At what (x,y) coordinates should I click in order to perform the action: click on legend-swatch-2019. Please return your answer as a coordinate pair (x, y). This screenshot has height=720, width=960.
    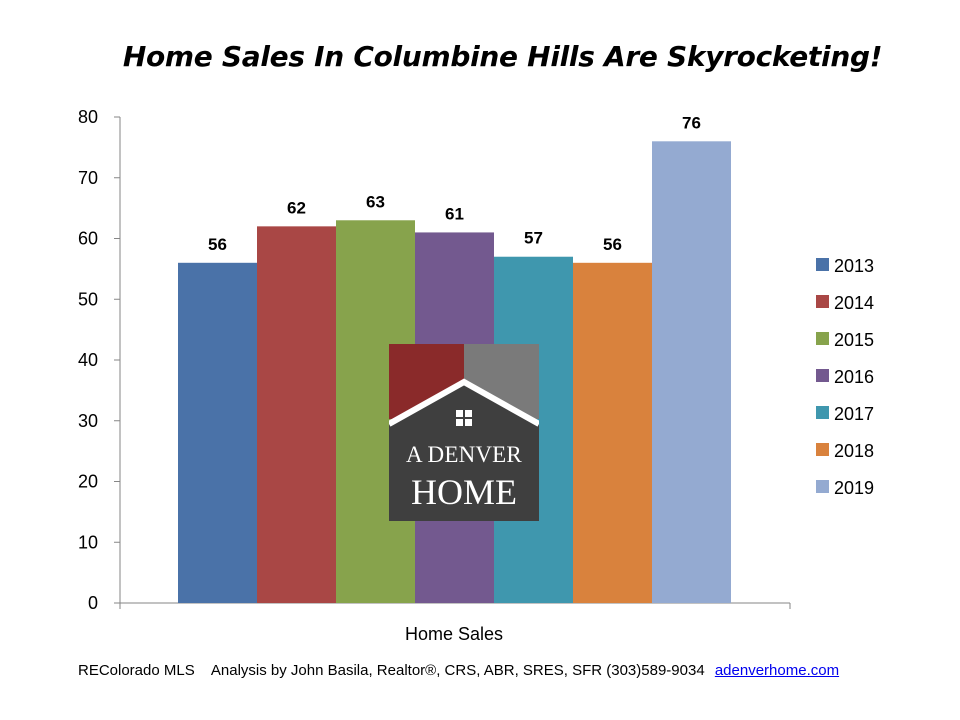
    Looking at the image, I should click on (822, 486).